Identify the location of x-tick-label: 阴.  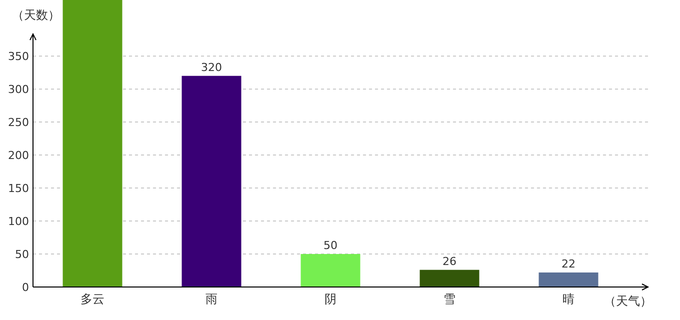
(330, 299).